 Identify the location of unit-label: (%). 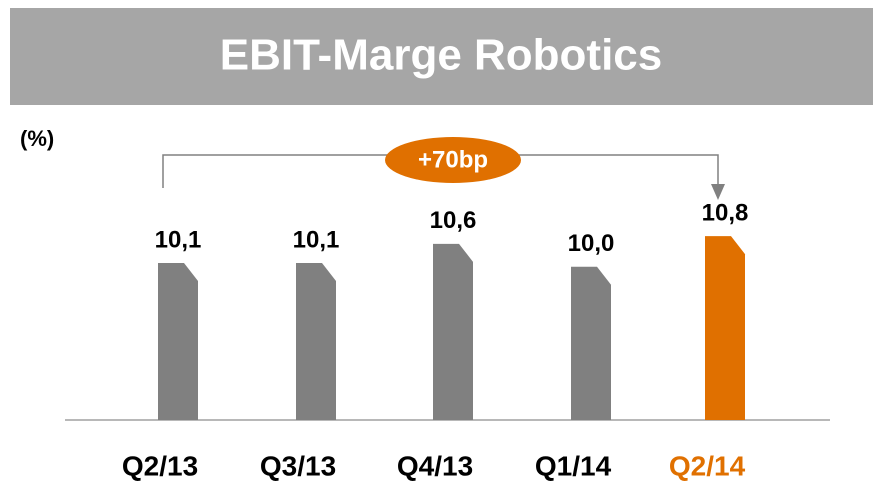
(37, 138).